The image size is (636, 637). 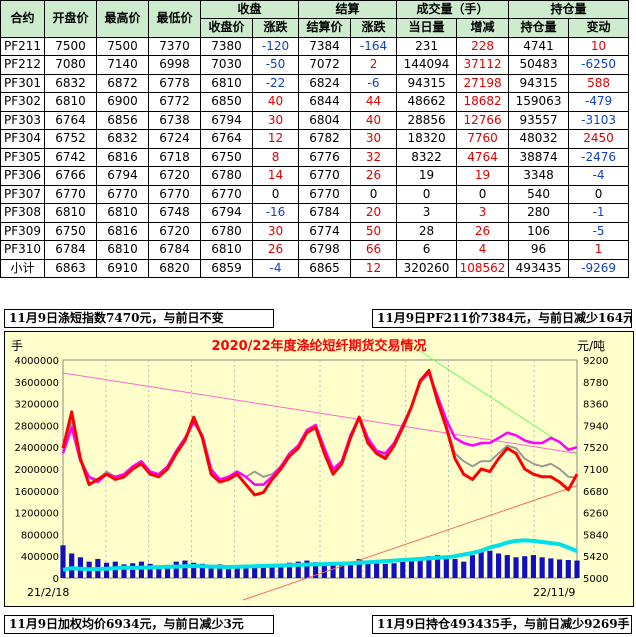 I want to click on left-tick-label: 1600000, so click(x=36, y=492).